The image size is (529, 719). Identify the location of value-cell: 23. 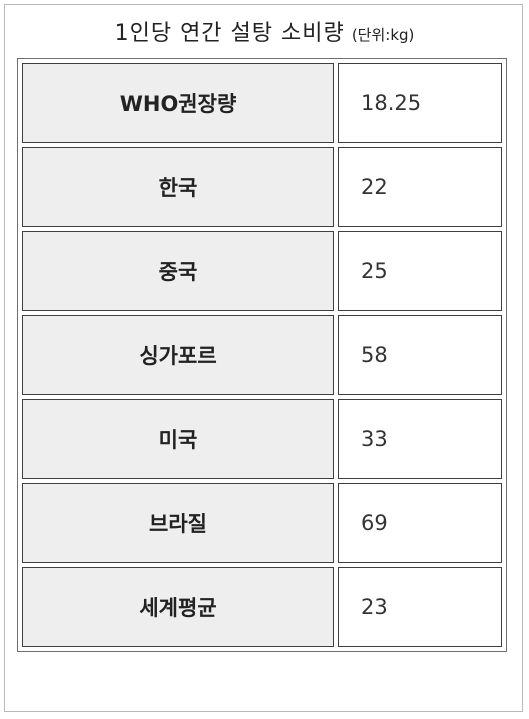
(420, 607).